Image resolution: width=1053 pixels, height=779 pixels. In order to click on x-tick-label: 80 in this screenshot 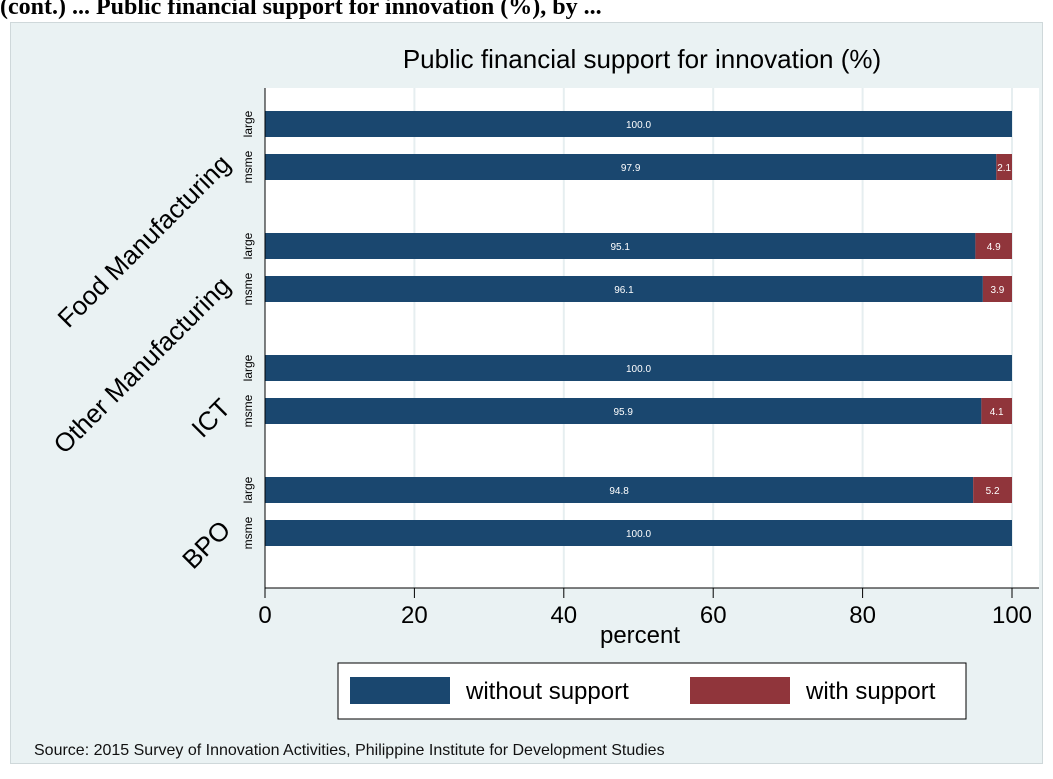, I will do `click(862, 615)`.